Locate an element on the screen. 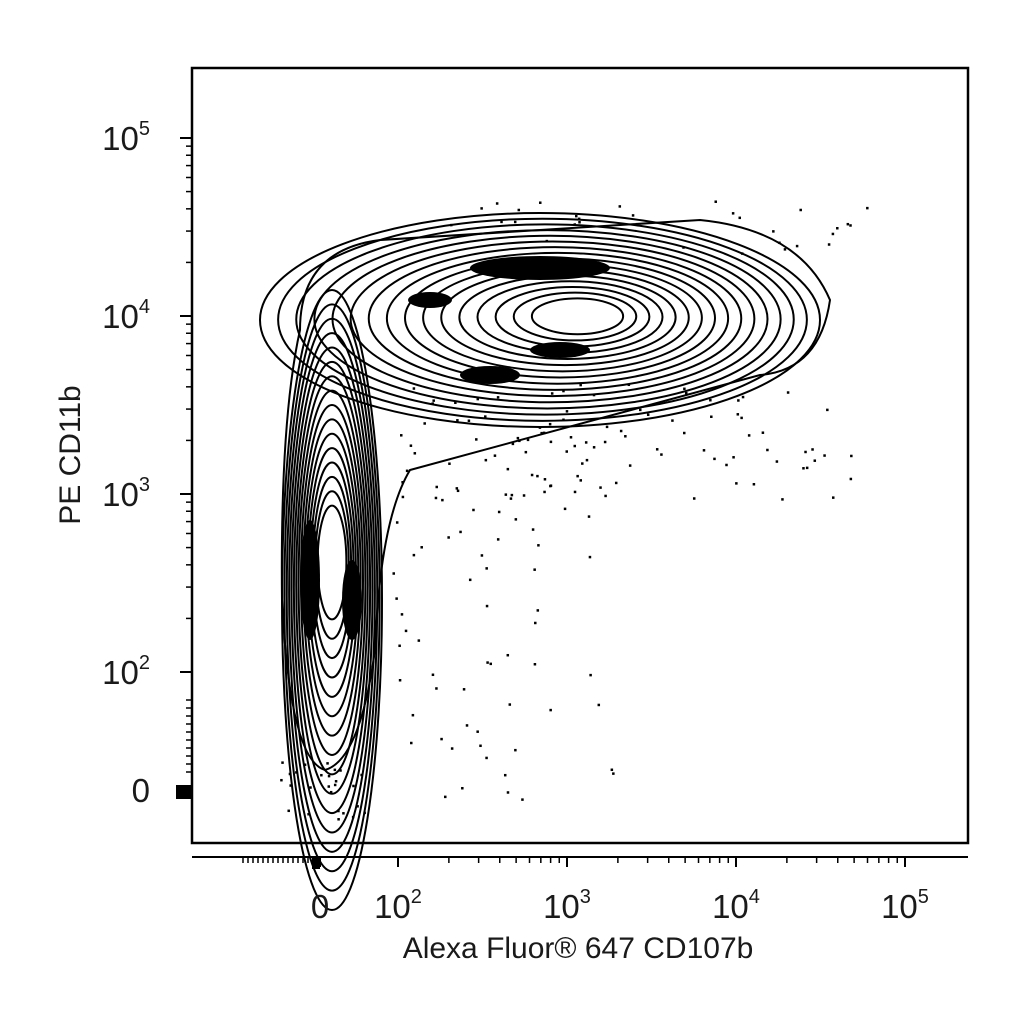  y-tick-label: 10⁵ is located at coordinates (126, 137).